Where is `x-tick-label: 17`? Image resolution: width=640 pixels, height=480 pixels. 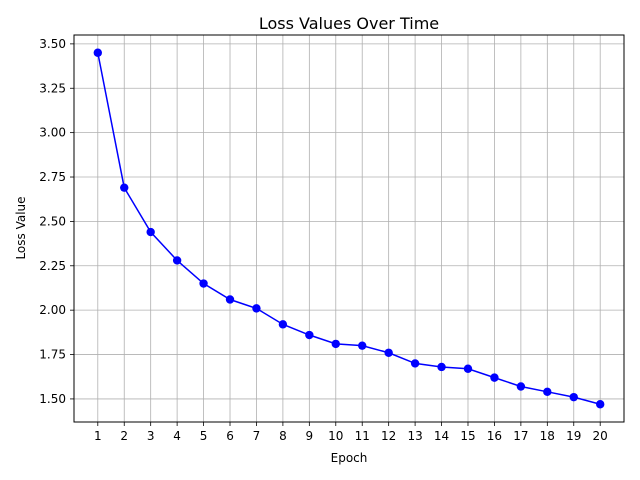 x-tick-label: 17 is located at coordinates (520, 436).